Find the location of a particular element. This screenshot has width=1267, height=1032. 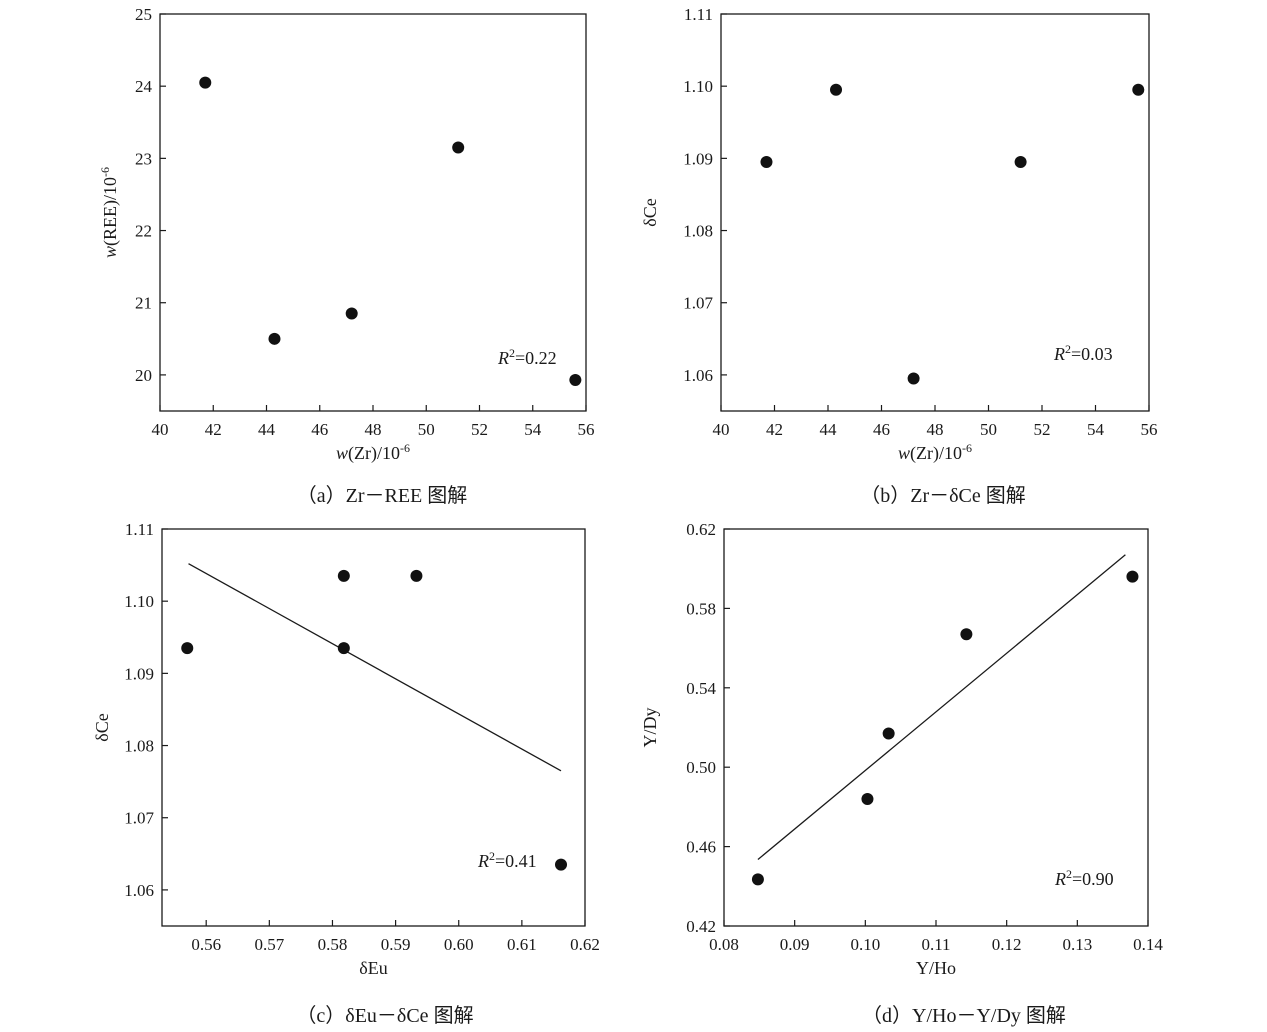

r-squared-label: R2=0.22 is located at coordinates (527, 357).